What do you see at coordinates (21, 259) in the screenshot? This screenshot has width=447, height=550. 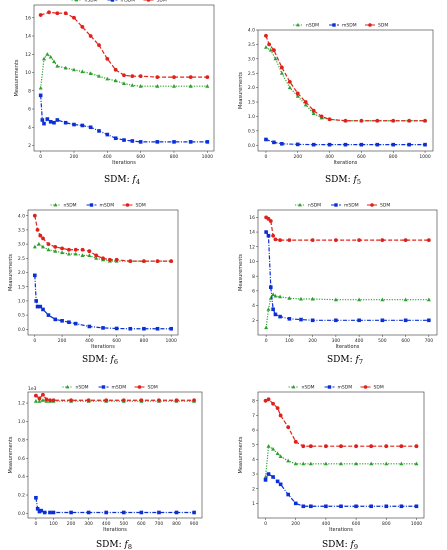 I see `y-tick-label: 2.5` at bounding box center [21, 259].